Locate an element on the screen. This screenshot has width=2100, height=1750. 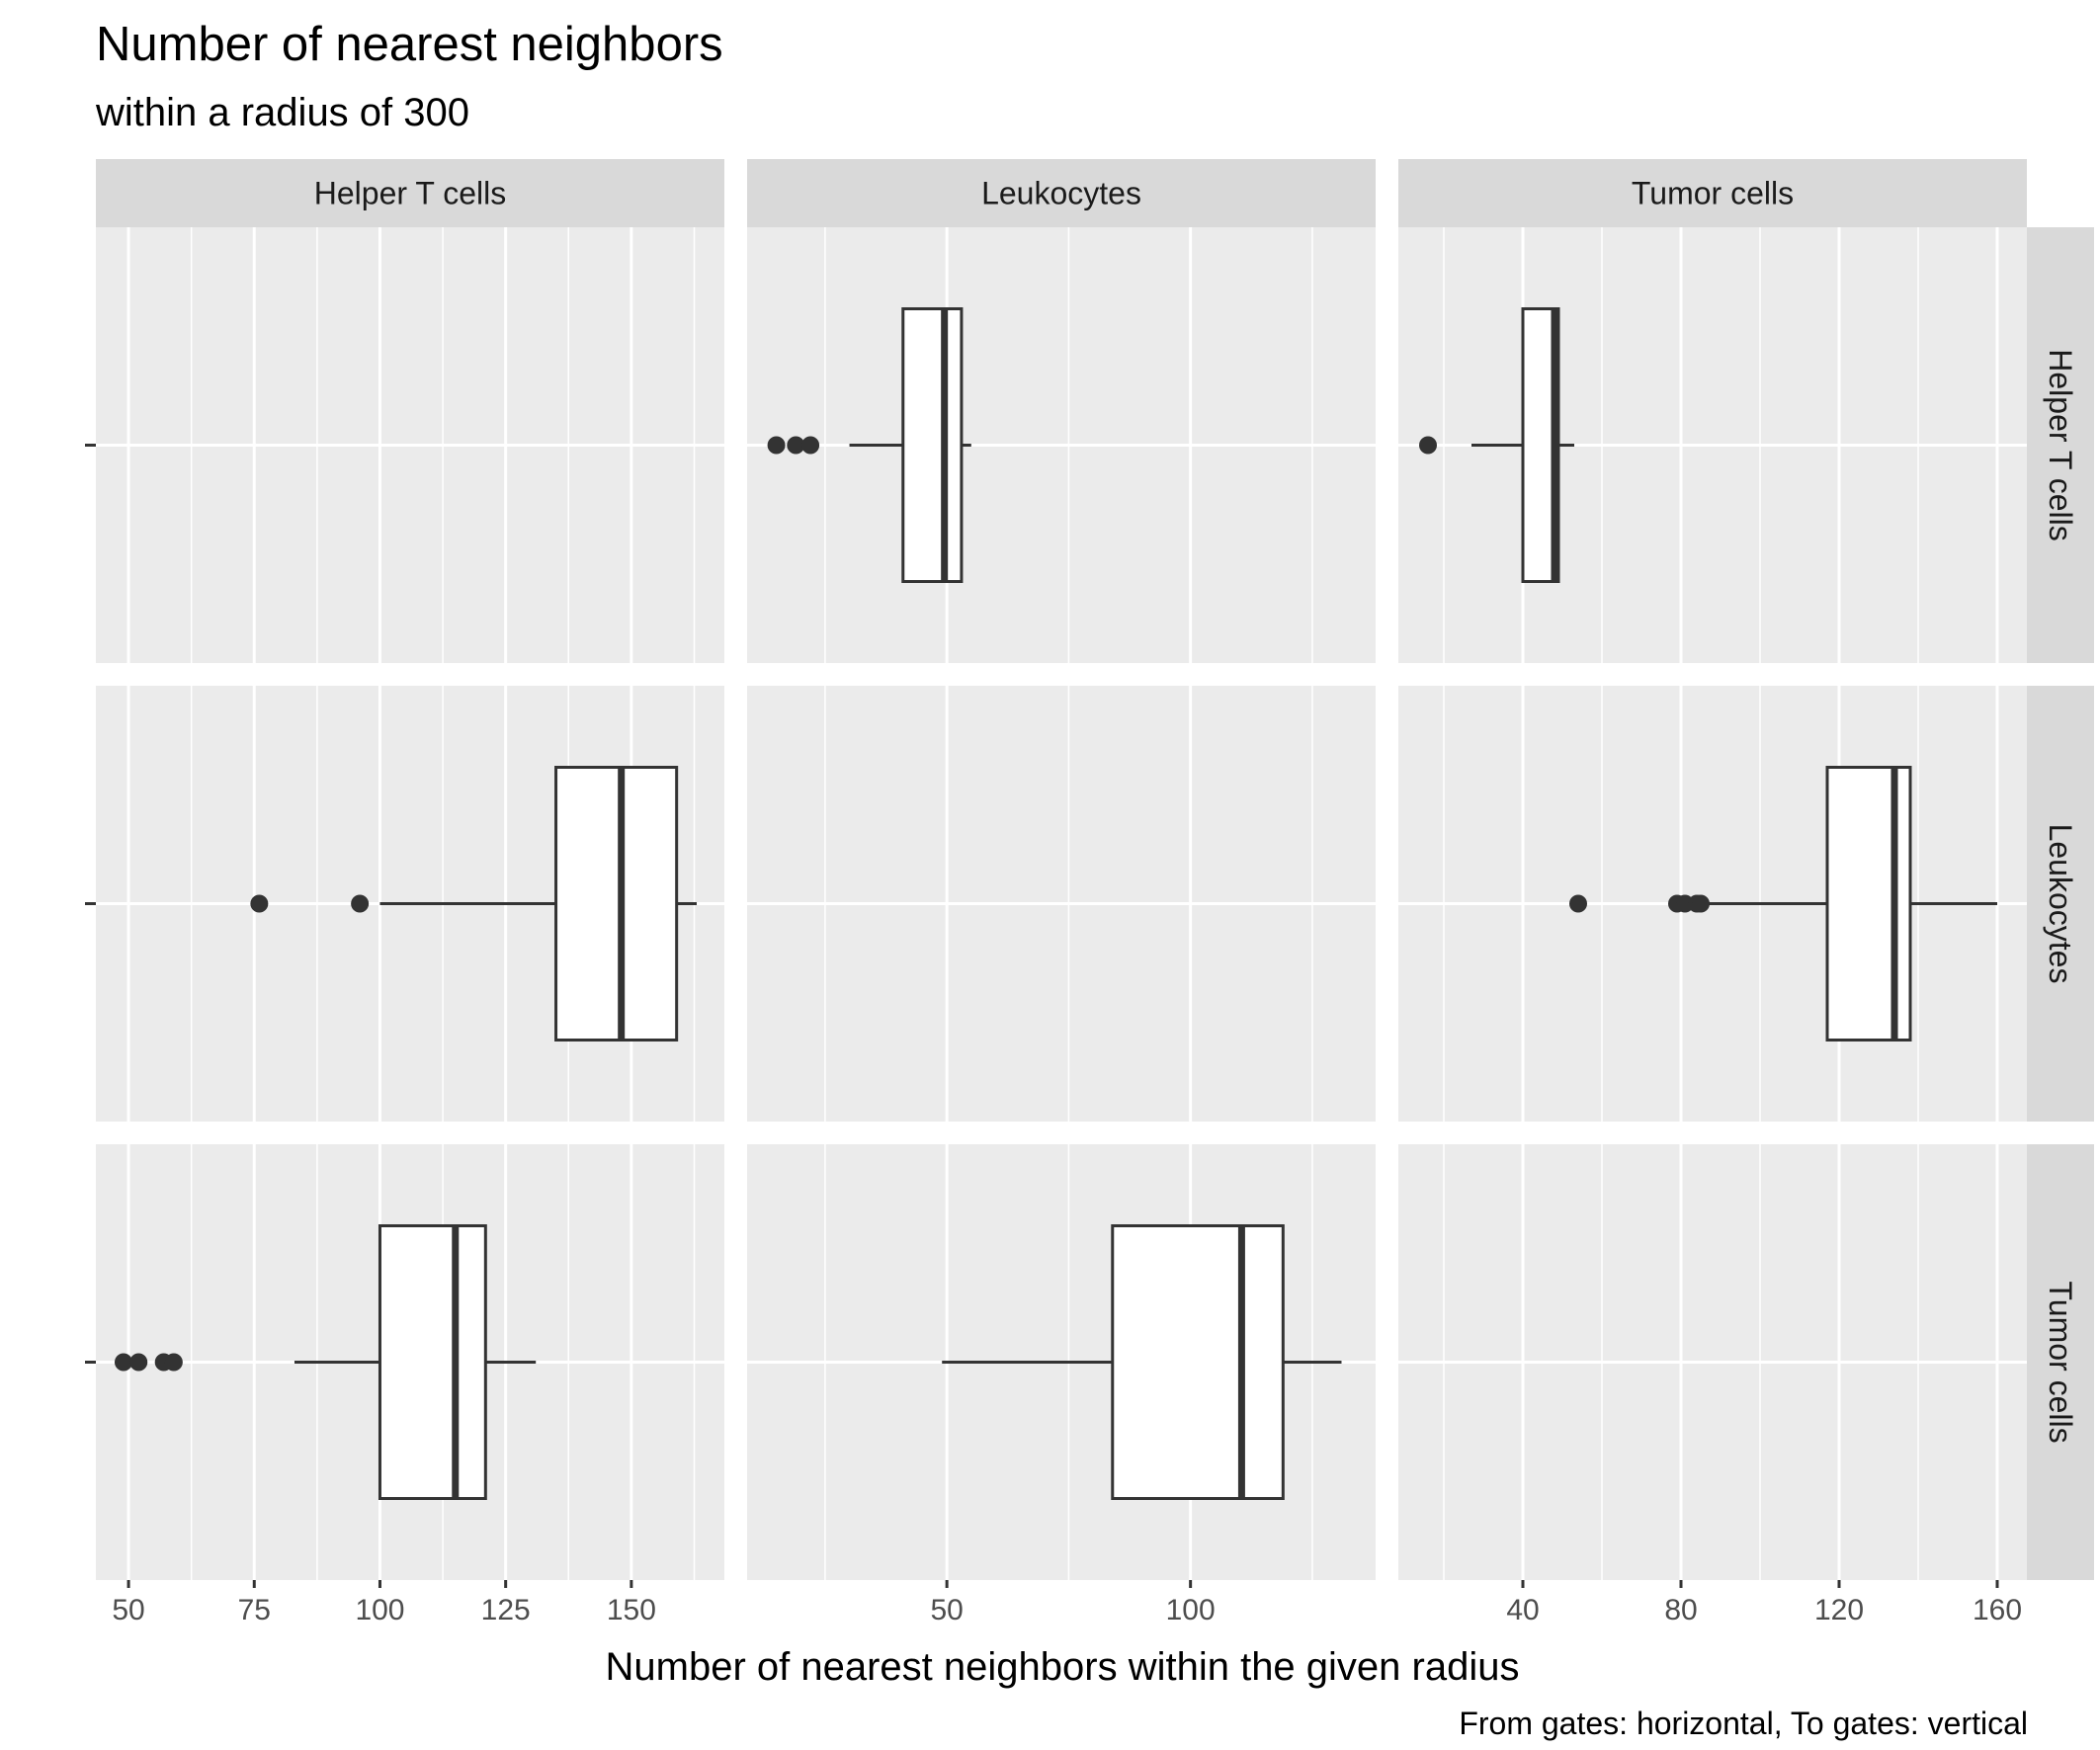
x-axis-helper-t-cells: 50 75 100 125 150 is located at coordinates (384, 1603).